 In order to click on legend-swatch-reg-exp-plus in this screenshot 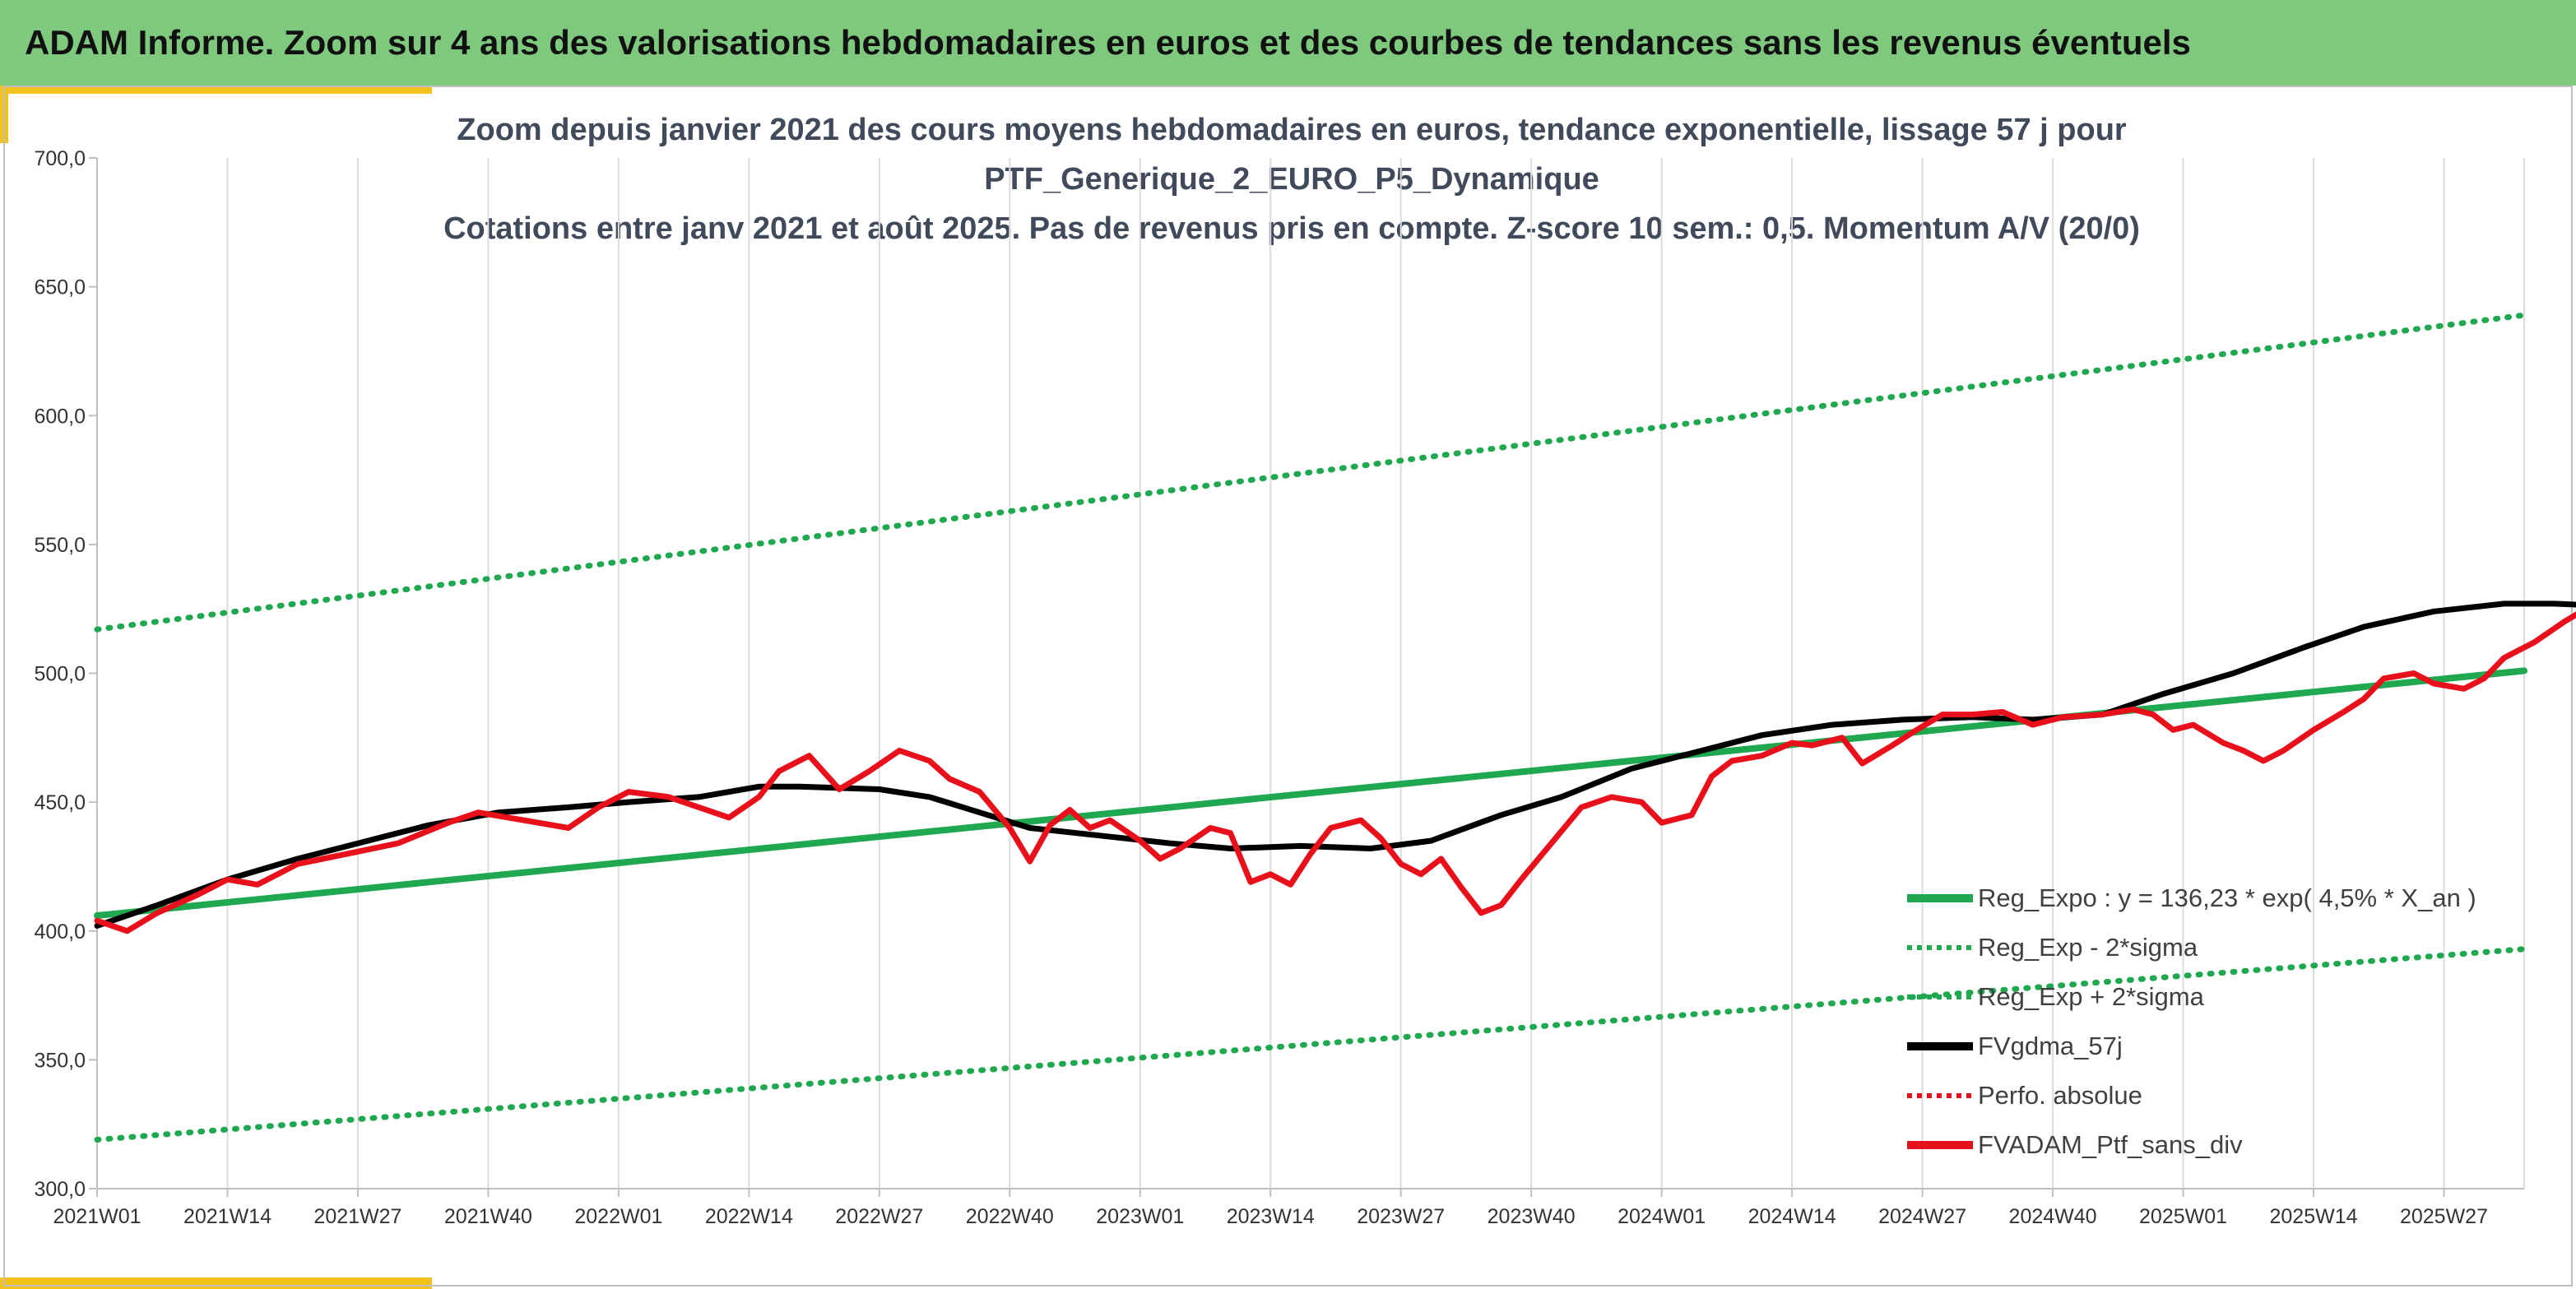, I will do `click(1940, 997)`.